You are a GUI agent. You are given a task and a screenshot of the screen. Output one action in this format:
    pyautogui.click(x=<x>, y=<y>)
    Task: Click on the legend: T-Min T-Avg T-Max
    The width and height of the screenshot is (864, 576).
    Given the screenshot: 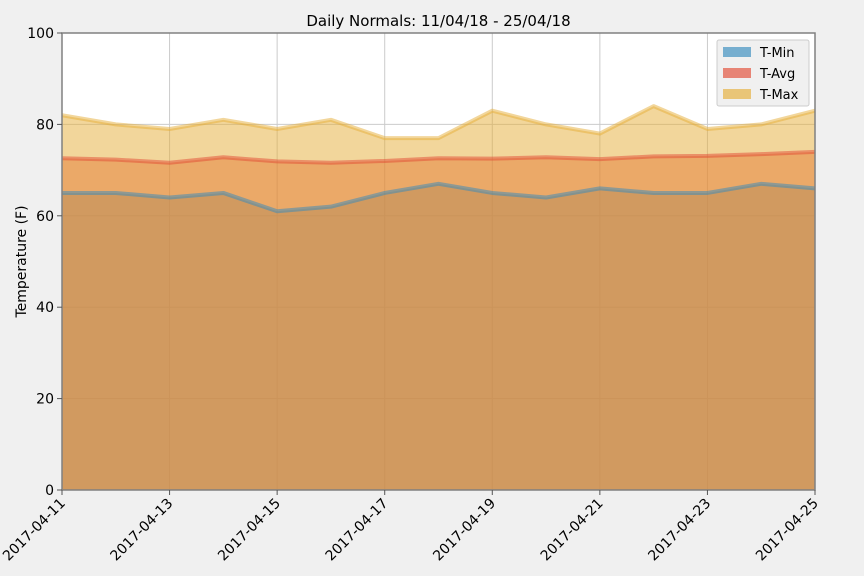 What is the action you would take?
    pyautogui.click(x=763, y=73)
    